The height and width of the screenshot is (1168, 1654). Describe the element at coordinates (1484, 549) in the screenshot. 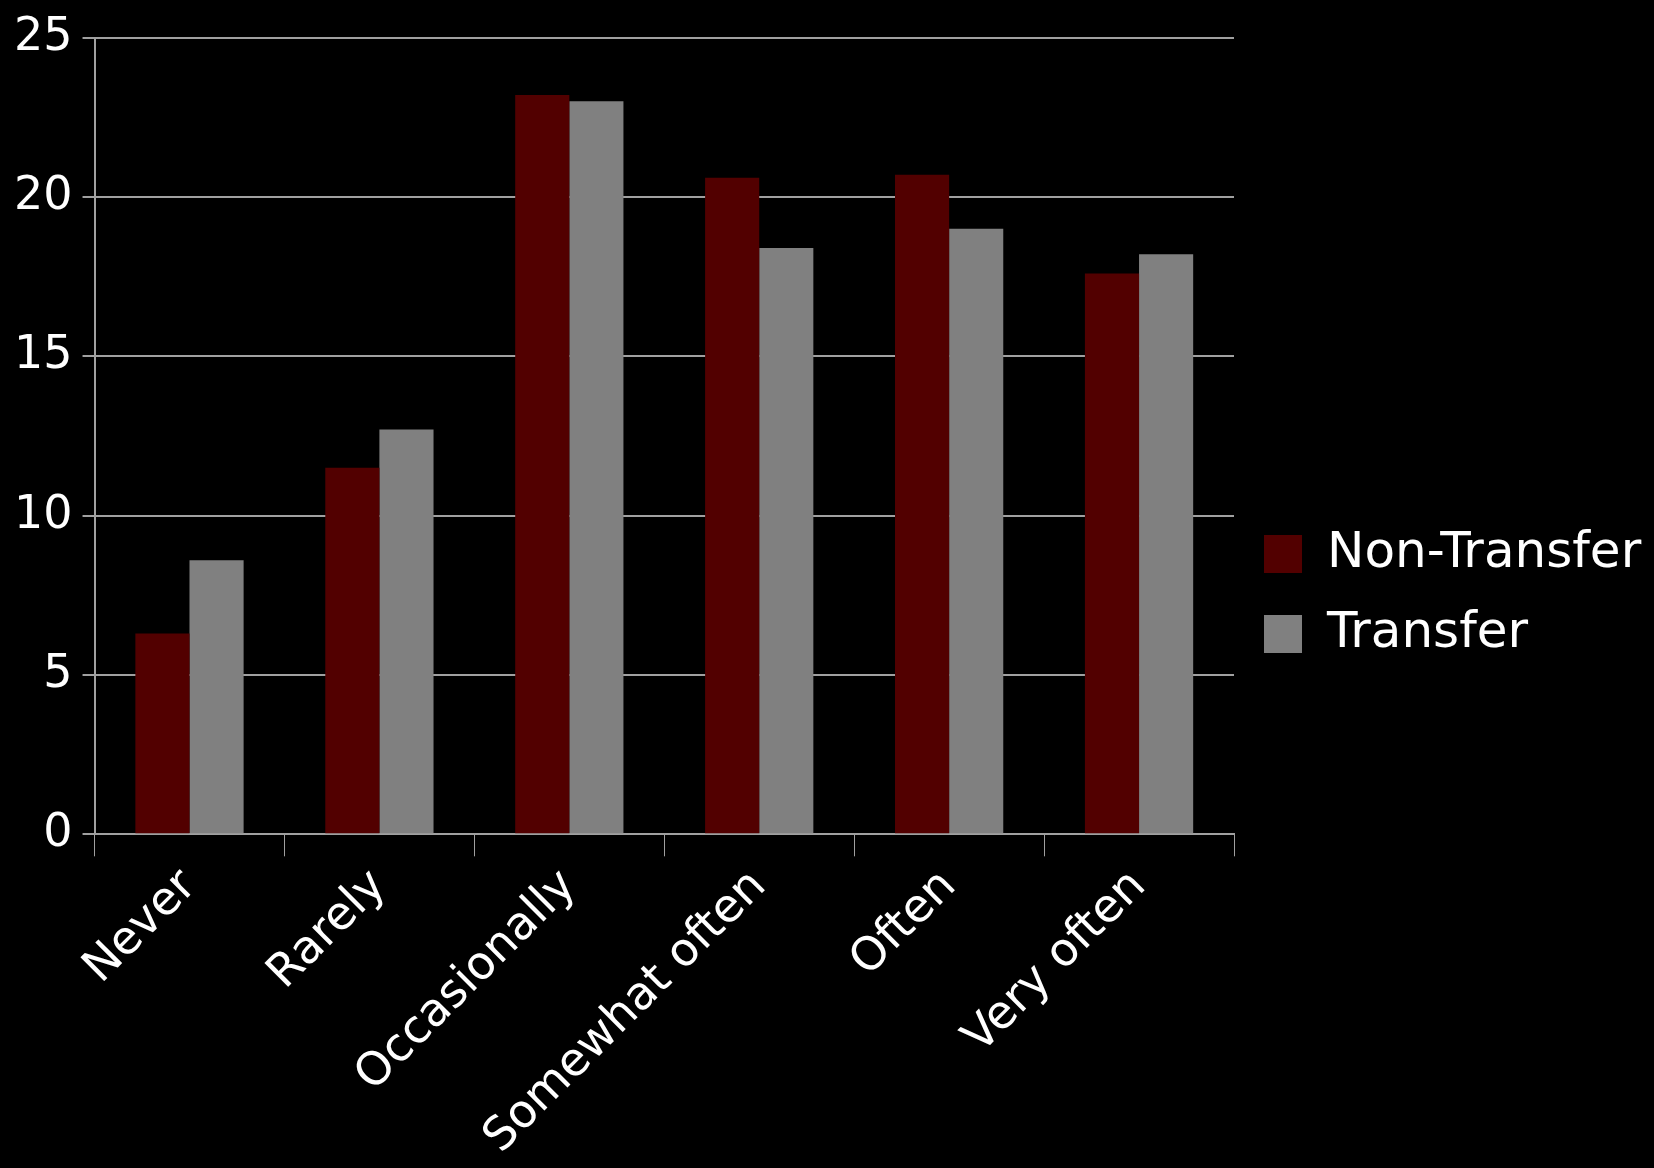

I see `legend-label: Non-Transfer` at that location.